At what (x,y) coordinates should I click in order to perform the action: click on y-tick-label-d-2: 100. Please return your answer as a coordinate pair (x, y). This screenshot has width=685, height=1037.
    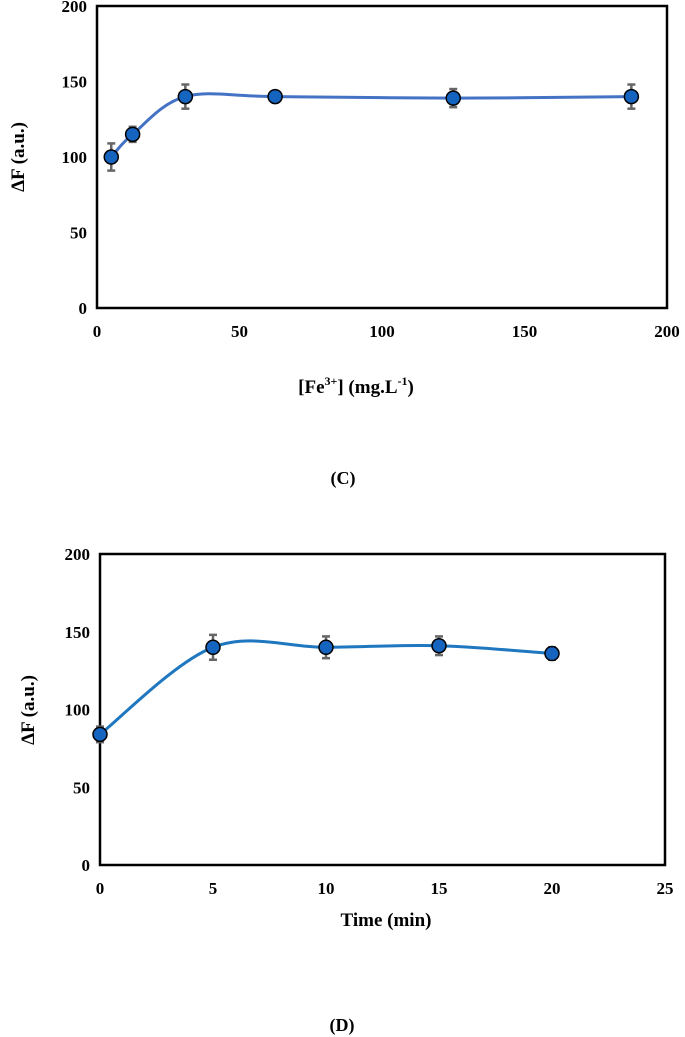
    Looking at the image, I should click on (78, 710).